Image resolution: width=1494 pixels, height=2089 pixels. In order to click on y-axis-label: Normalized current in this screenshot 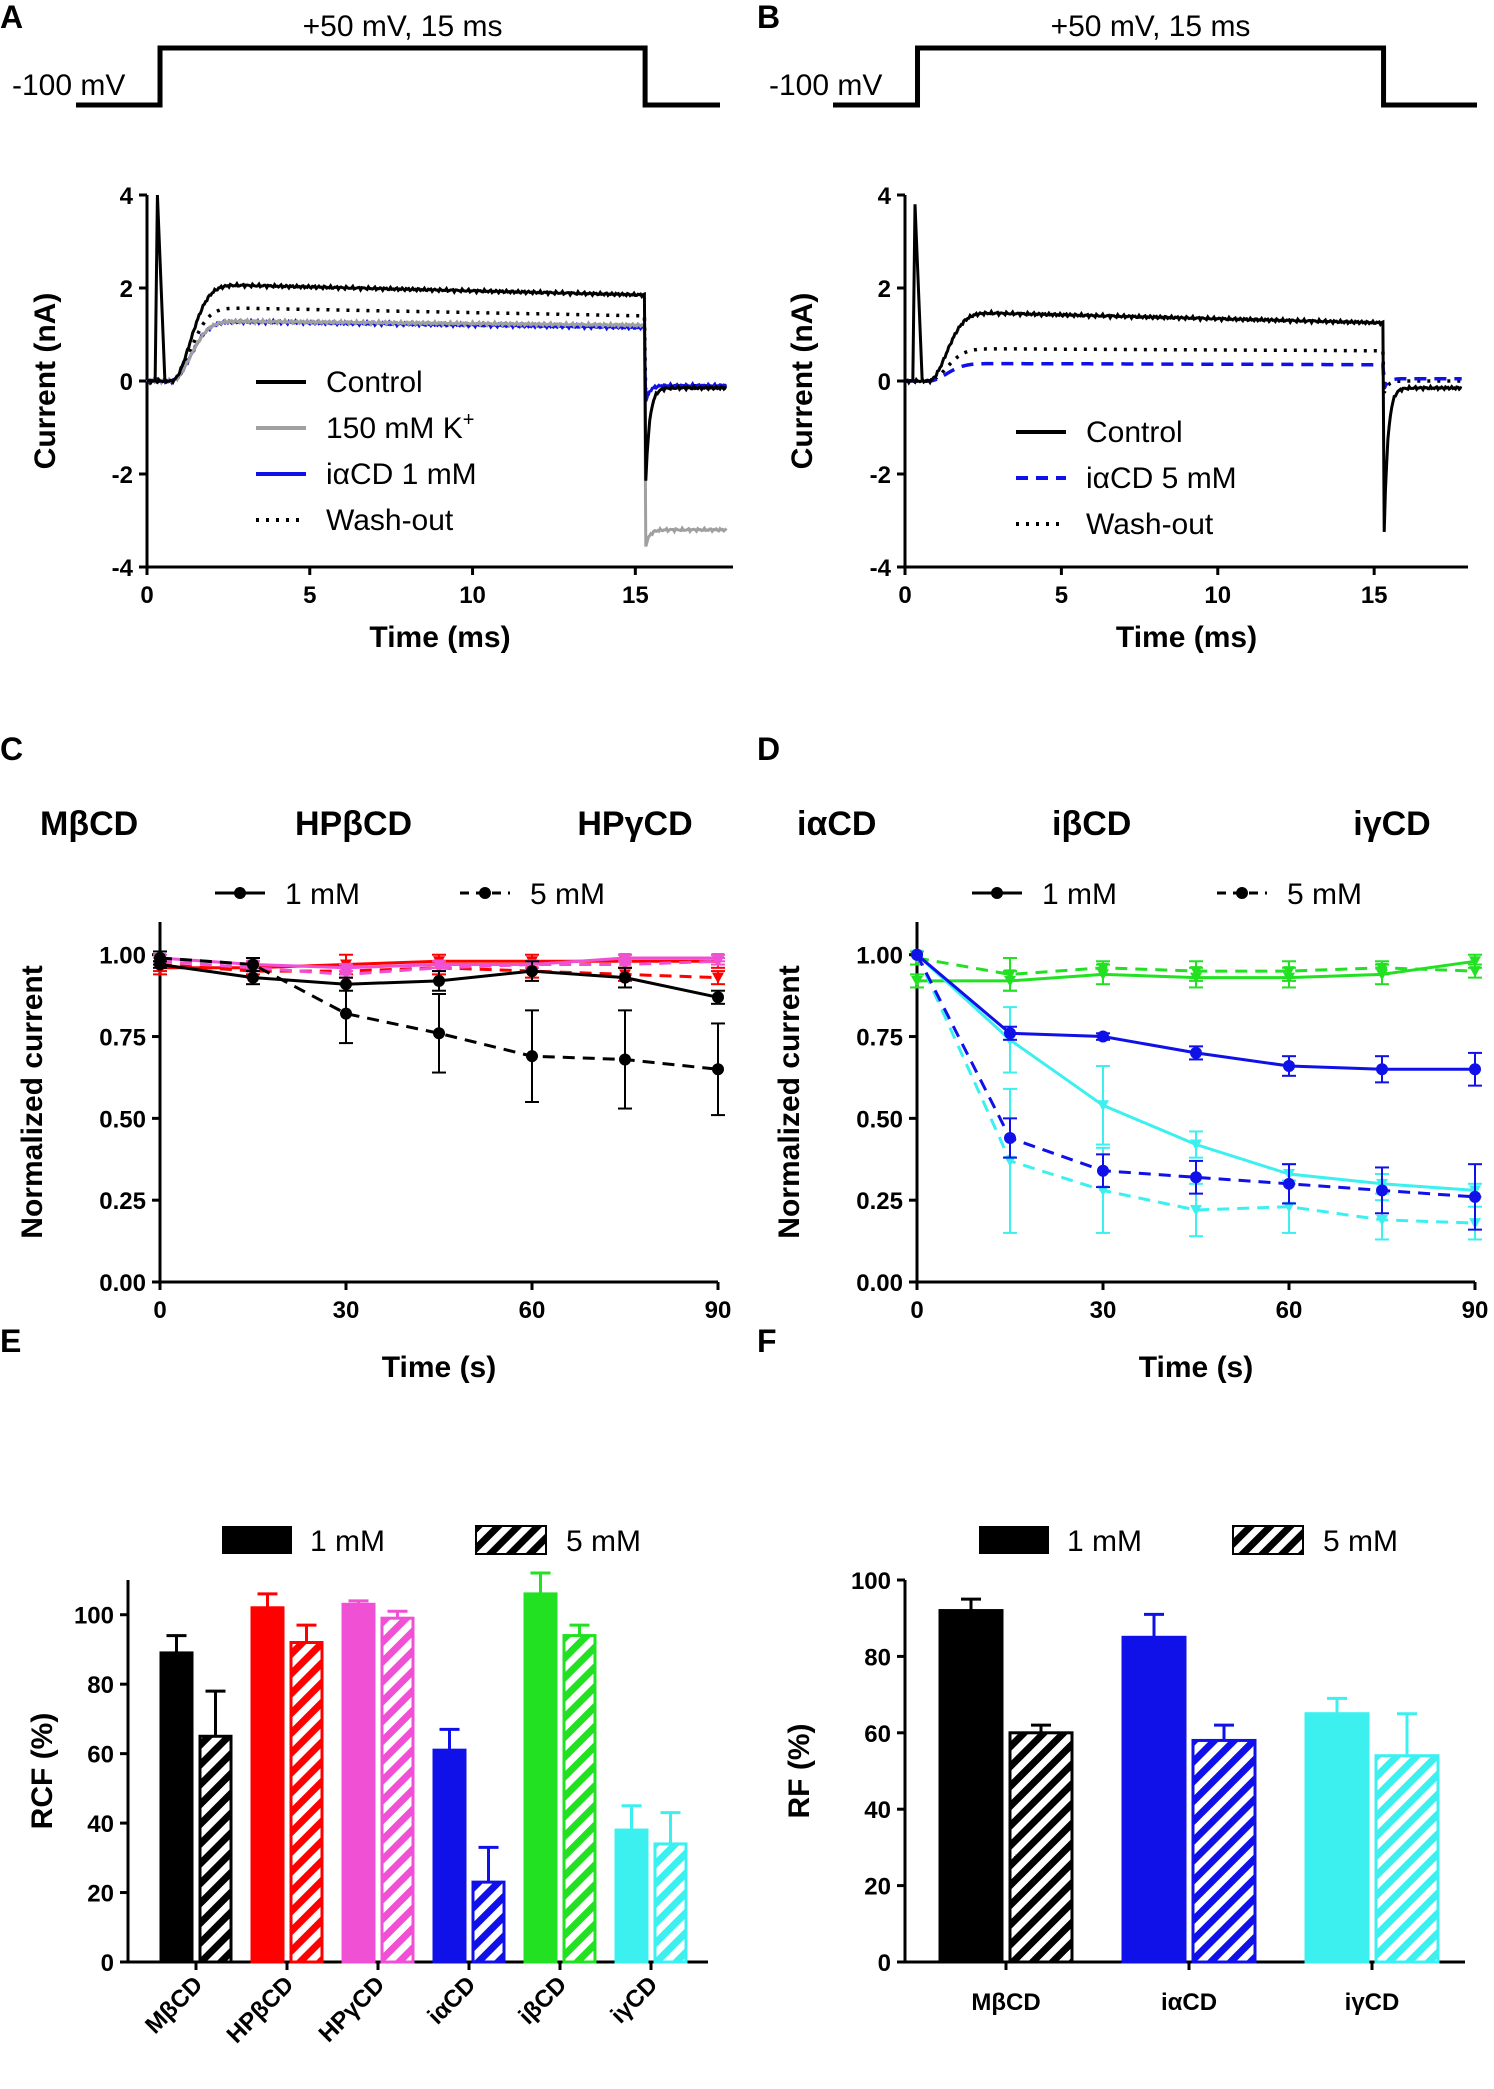, I will do `click(789, 1101)`.